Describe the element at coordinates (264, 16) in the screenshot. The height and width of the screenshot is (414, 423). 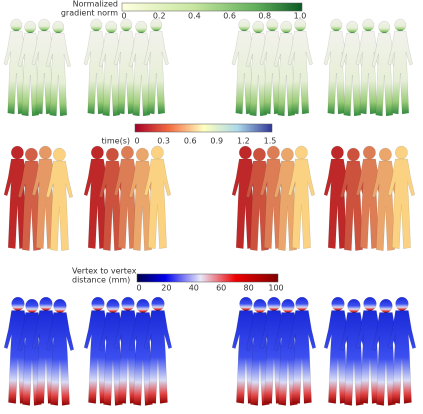
I see `colorbar-tick-label: 0.8` at that location.